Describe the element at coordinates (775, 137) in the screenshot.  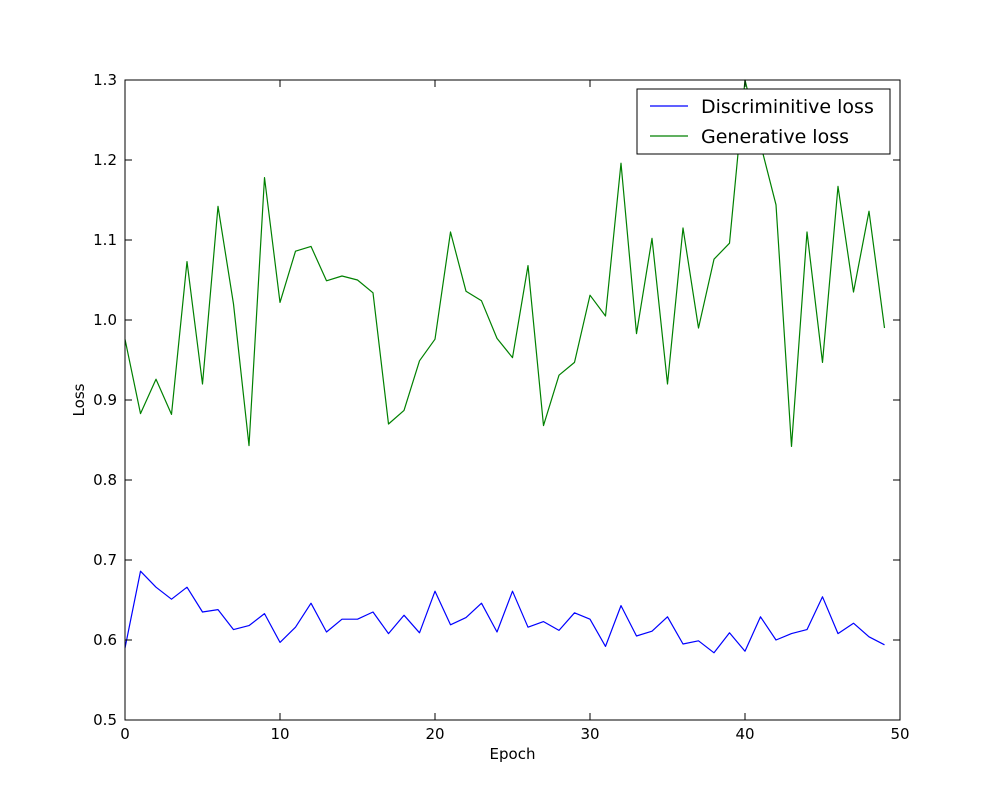
I see `legend-label-generative: Generative loss` at that location.